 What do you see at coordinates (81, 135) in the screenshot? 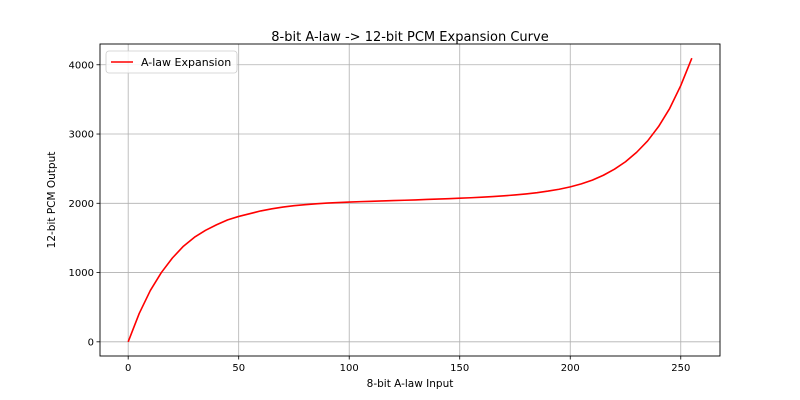
I see `y-tick-label: 3000` at bounding box center [81, 135].